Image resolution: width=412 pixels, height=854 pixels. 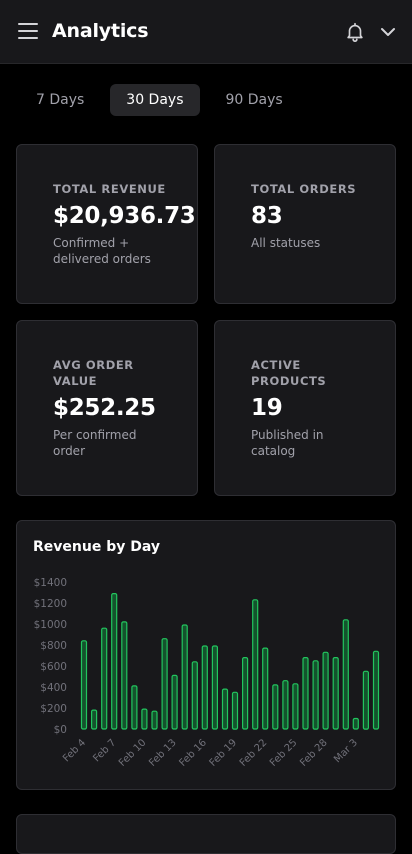 What do you see at coordinates (314, 753) in the screenshot?
I see `x-tick-label: Feb 28` at bounding box center [314, 753].